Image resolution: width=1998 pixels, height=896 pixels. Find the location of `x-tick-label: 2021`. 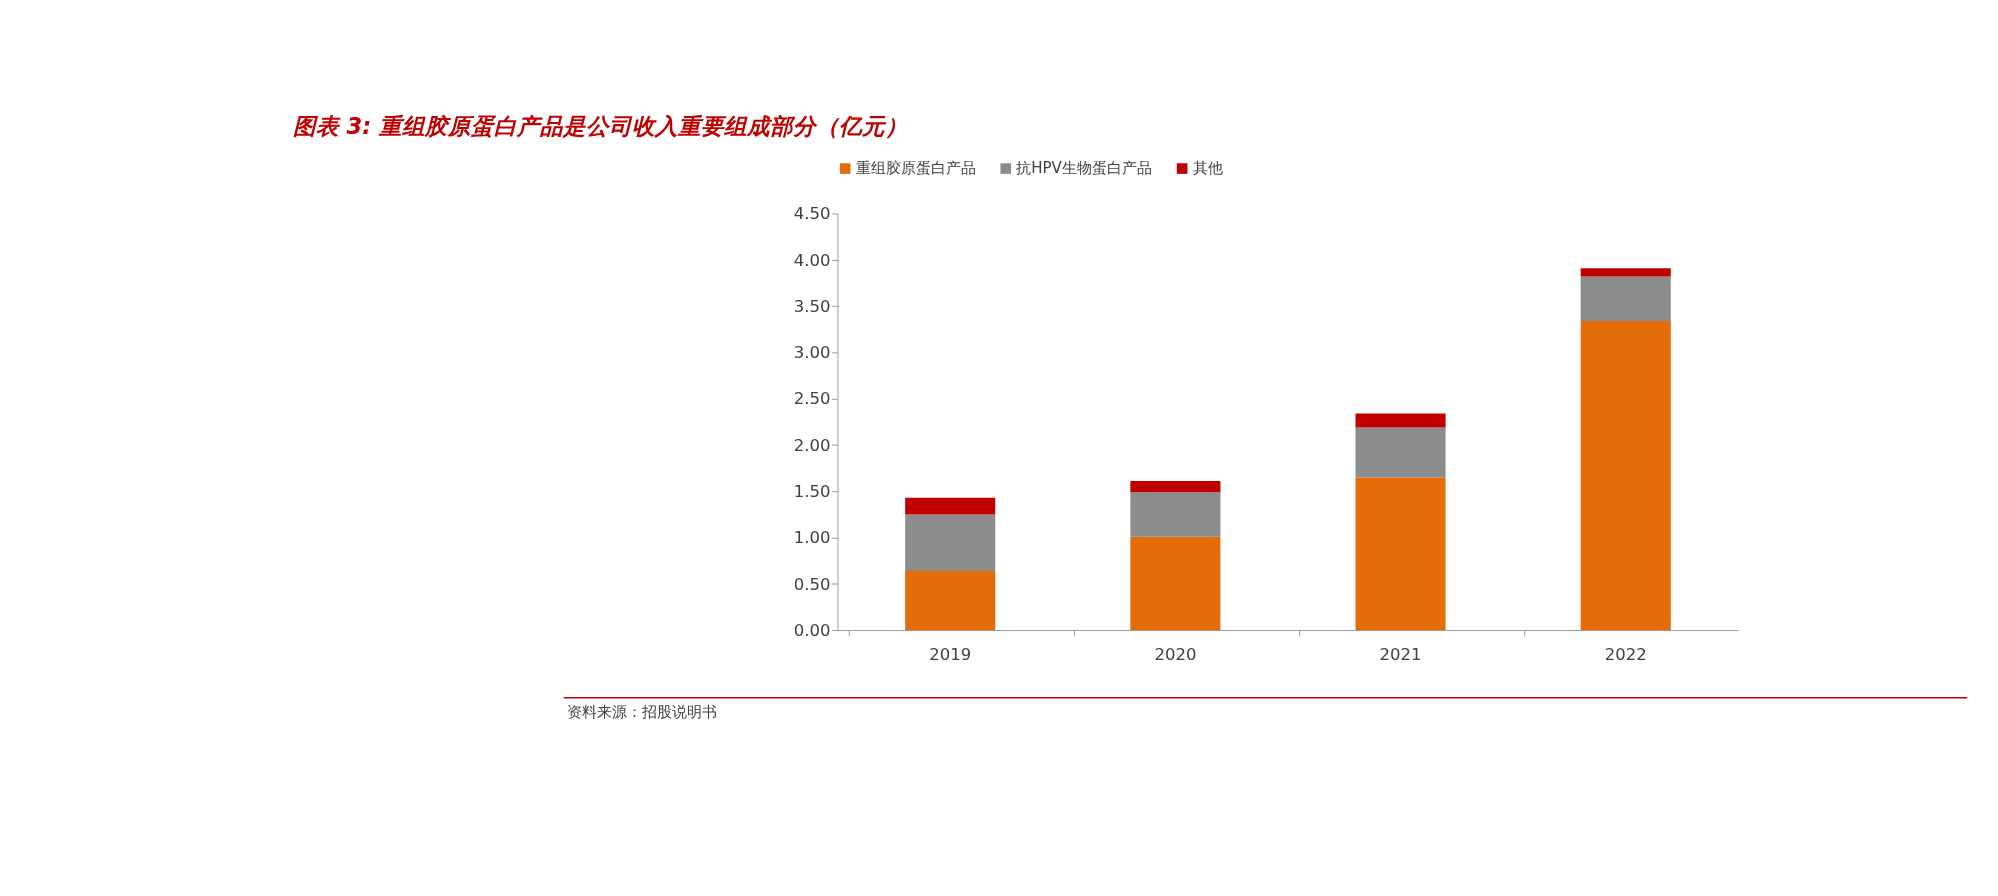

x-tick-label: 2021 is located at coordinates (1400, 654).